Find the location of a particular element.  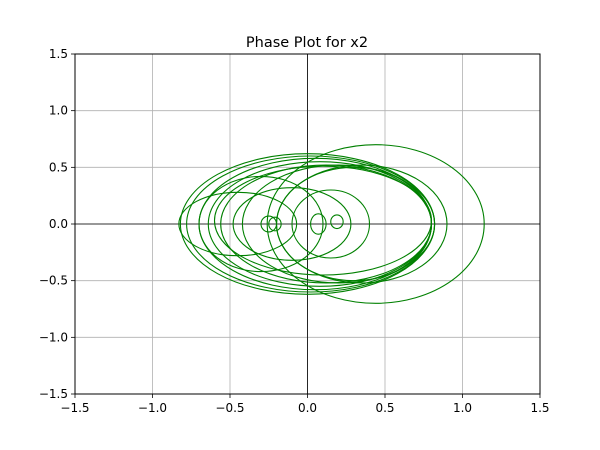

y-tick-label: 1.5 is located at coordinates (58, 54).